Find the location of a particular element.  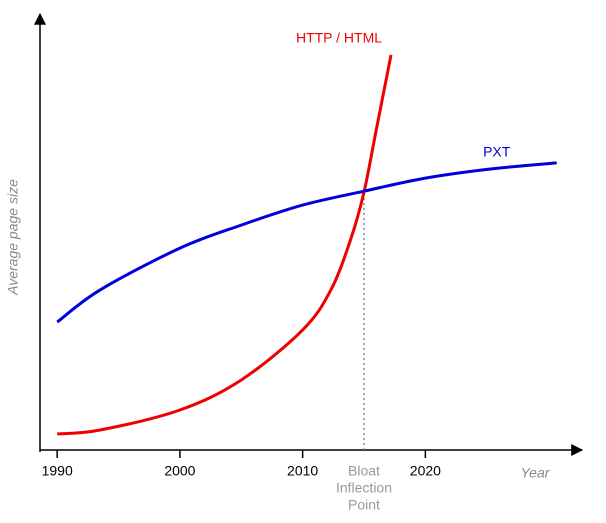

series-label: HTTP / HTML is located at coordinates (339, 38).